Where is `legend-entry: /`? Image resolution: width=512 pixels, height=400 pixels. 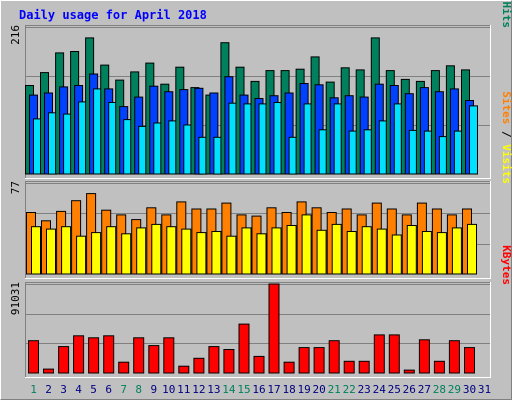
legend-entry: / is located at coordinates (506, 134).